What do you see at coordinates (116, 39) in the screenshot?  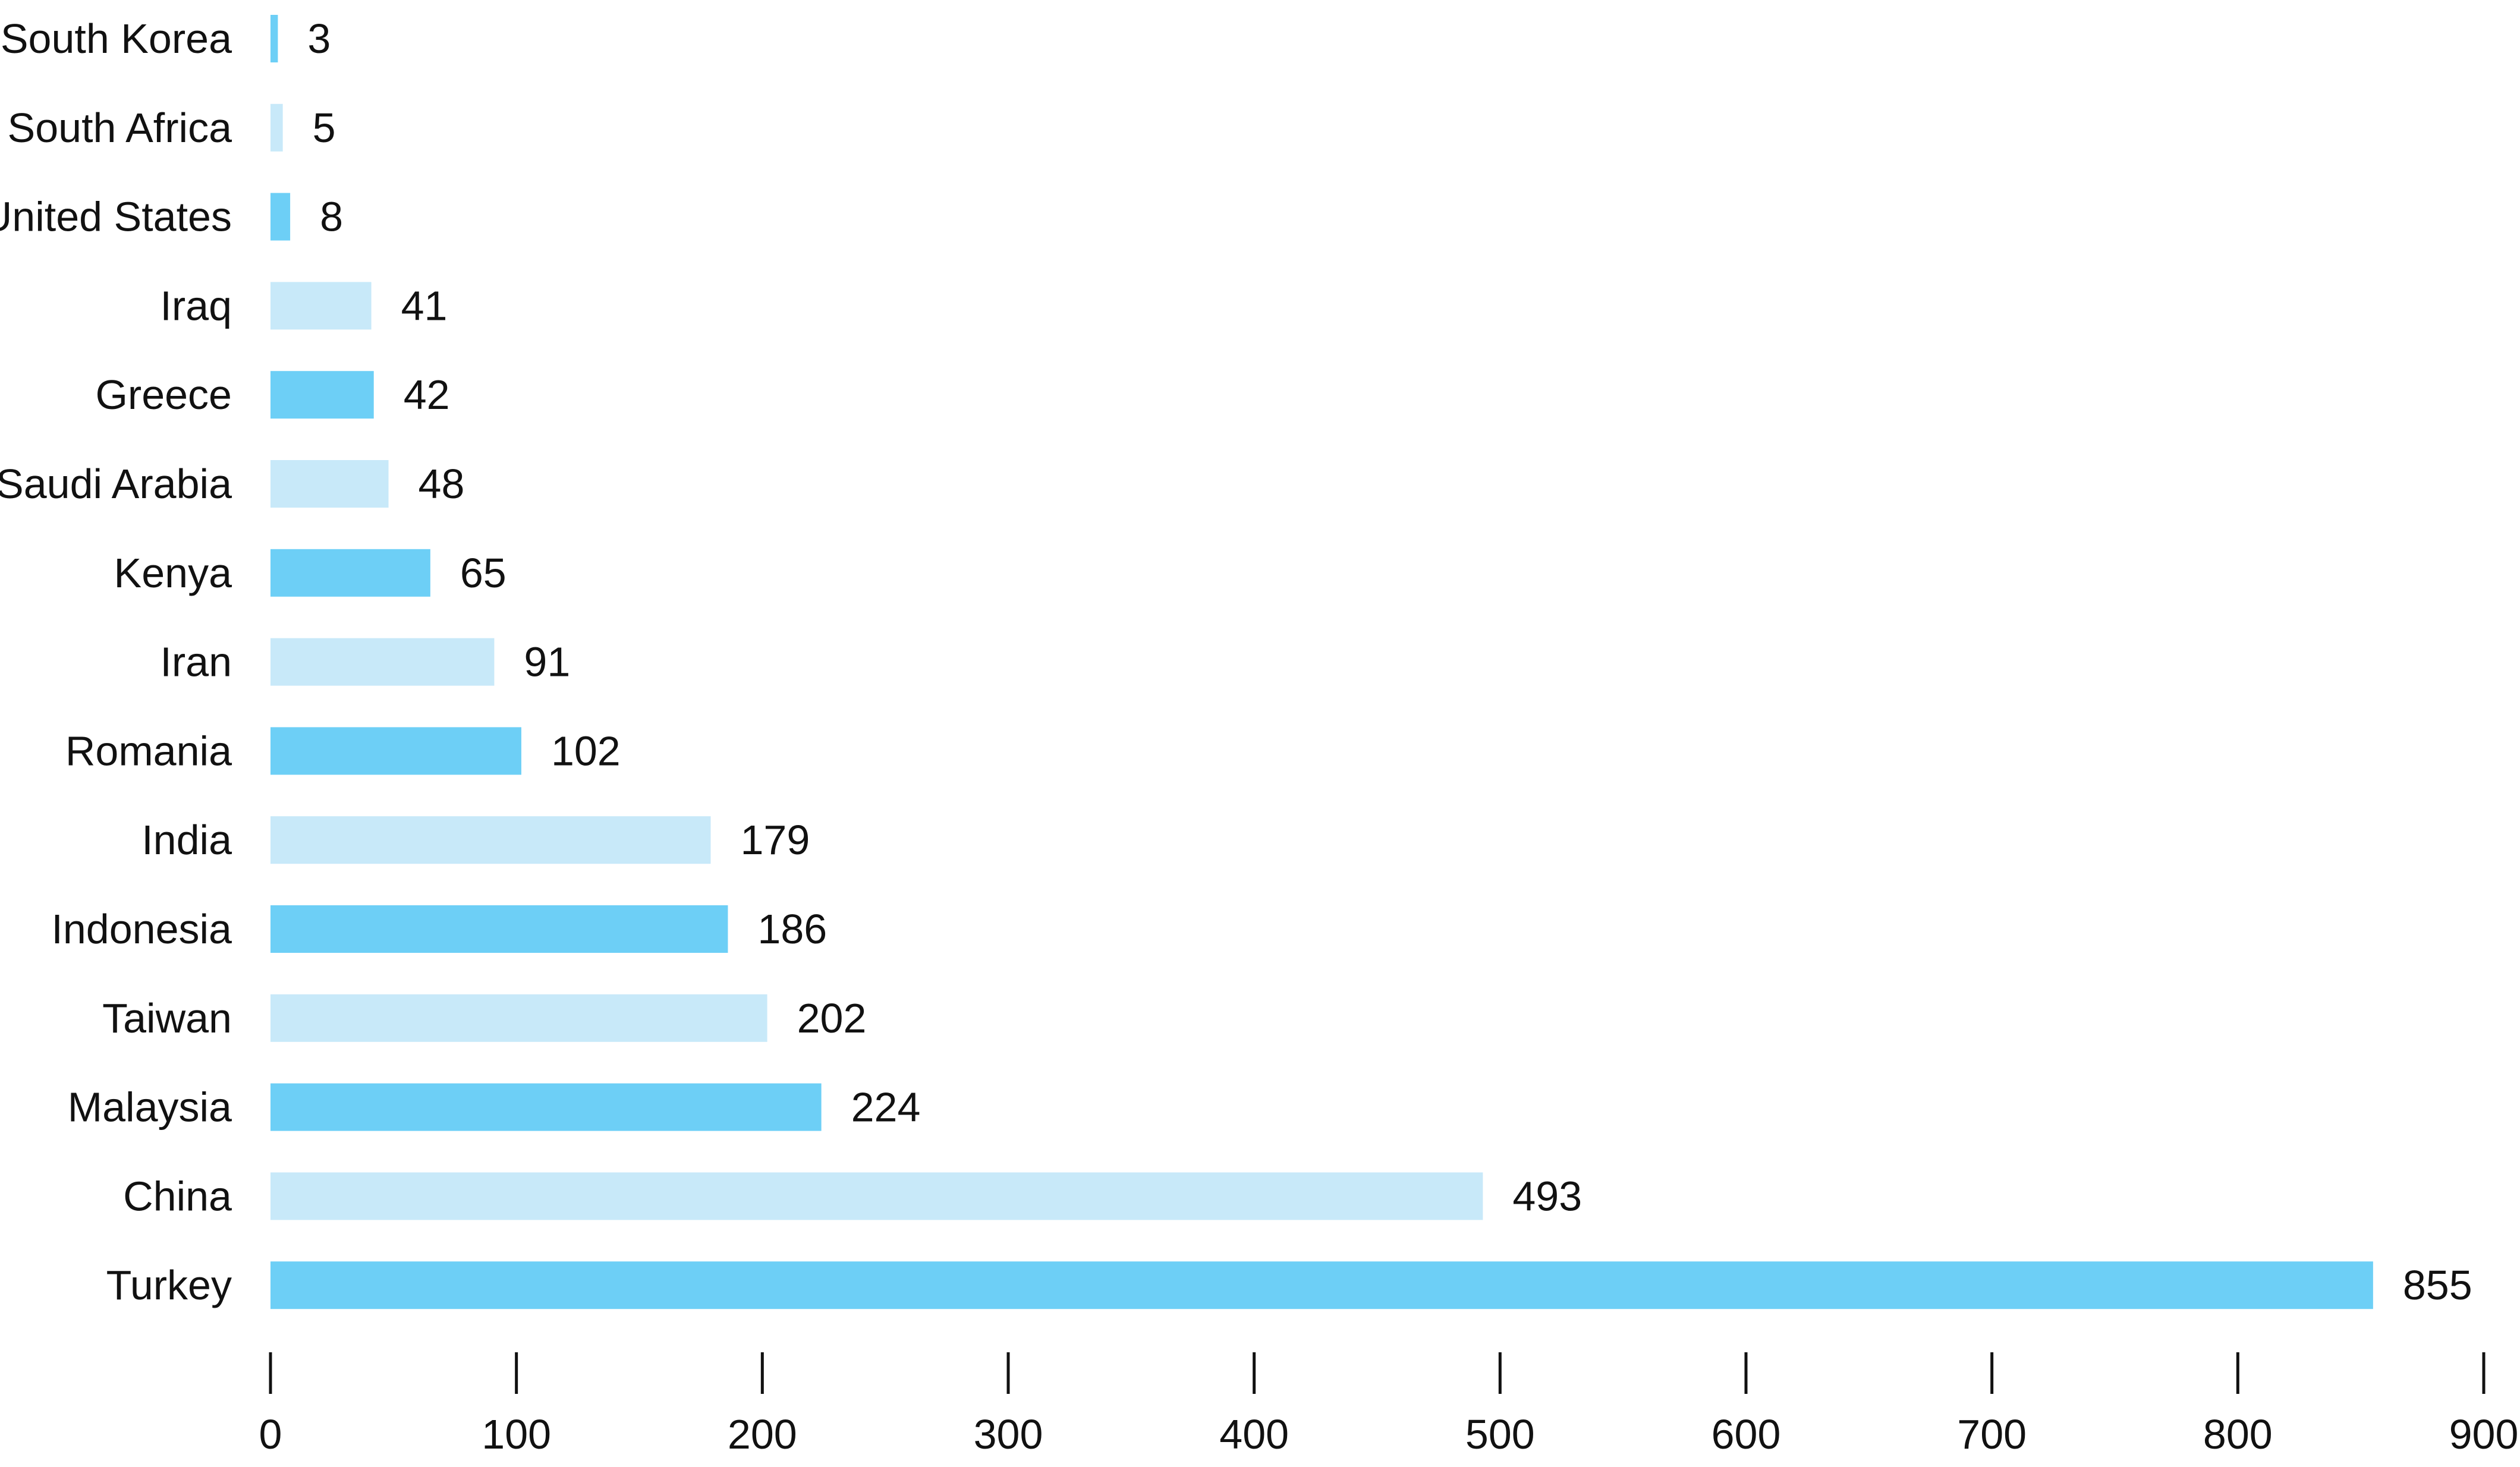 I see `category-label-south-korea: South Korea` at bounding box center [116, 39].